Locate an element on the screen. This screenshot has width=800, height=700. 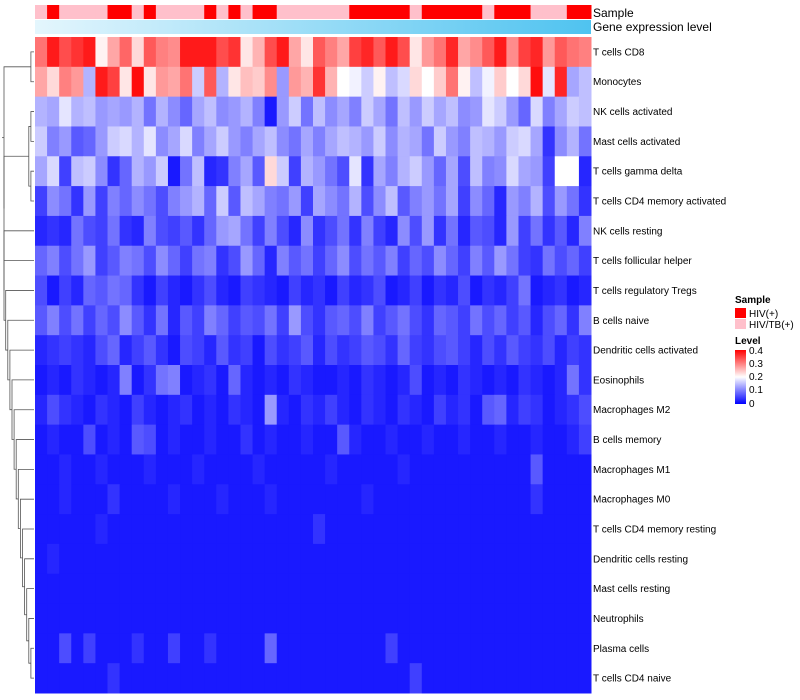
sample-annotation-cell is located at coordinates (89, 12).